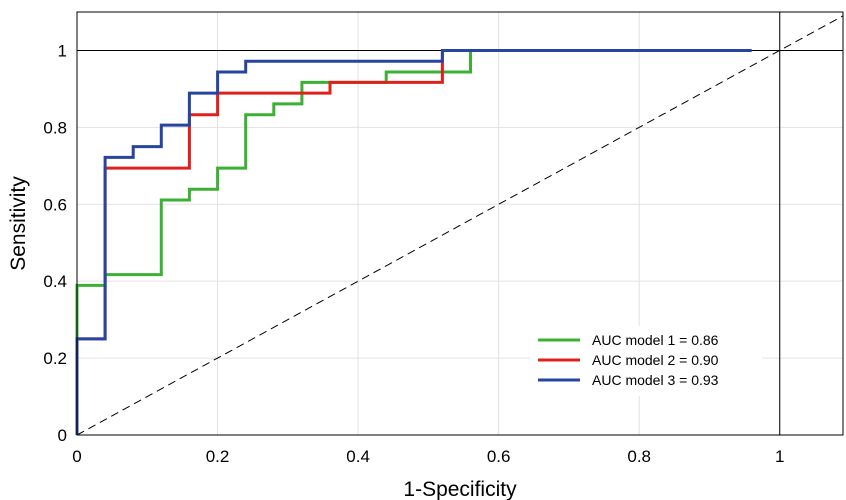  I want to click on y-tick-label: 0.8, so click(55, 127).